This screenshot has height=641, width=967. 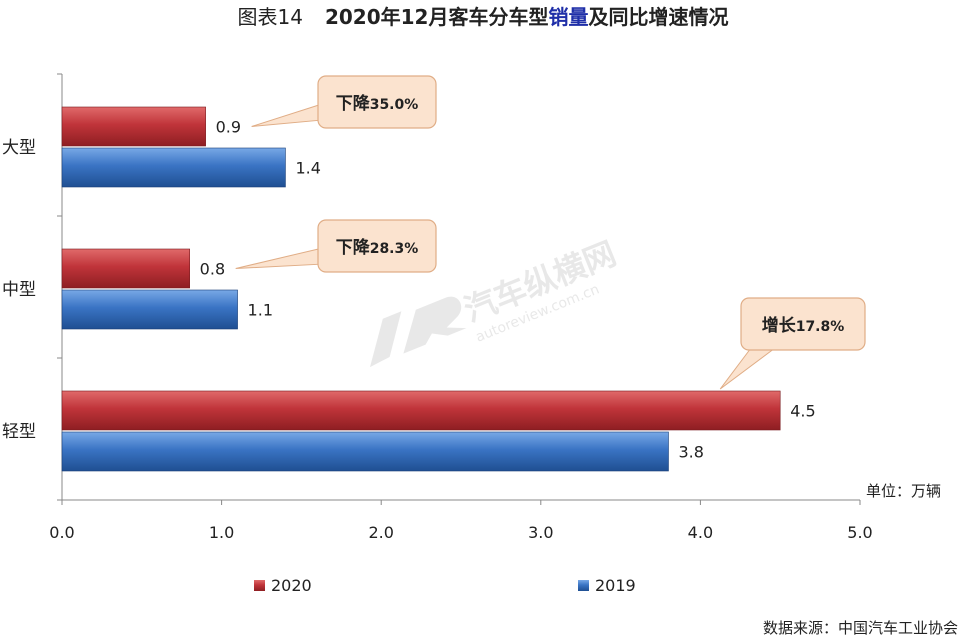 I want to click on callout-text-2: 增长17.8%, so click(x=803, y=325).